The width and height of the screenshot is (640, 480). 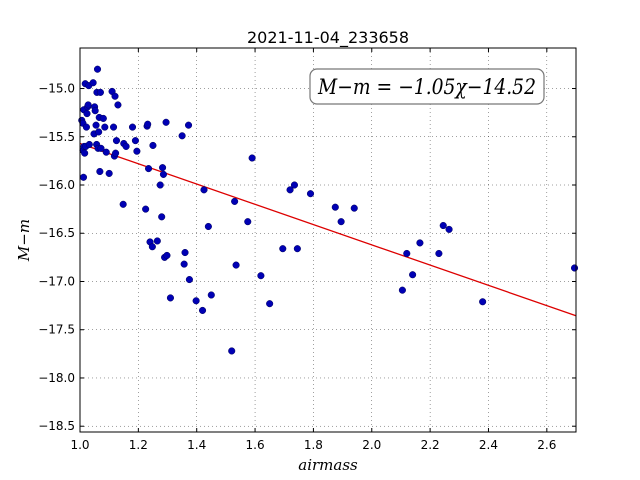 What do you see at coordinates (56, 89) in the screenshot?
I see `y-tick-label: −15.0` at bounding box center [56, 89].